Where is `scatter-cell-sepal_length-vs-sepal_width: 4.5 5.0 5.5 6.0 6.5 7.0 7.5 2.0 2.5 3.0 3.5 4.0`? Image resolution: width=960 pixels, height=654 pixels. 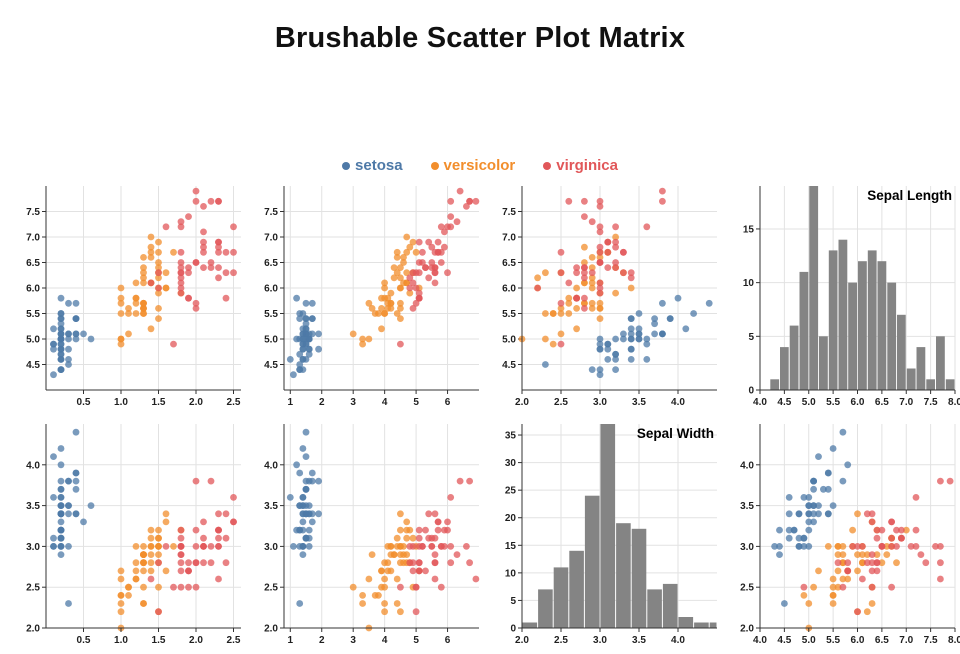
scatter-cell-sepal_length-vs-sepal_width: 4.5 5.0 5.5 6.0 6.5 7.0 7.5 2.0 2.5 3.0 3.5 4.0 is located at coordinates (603, 297).